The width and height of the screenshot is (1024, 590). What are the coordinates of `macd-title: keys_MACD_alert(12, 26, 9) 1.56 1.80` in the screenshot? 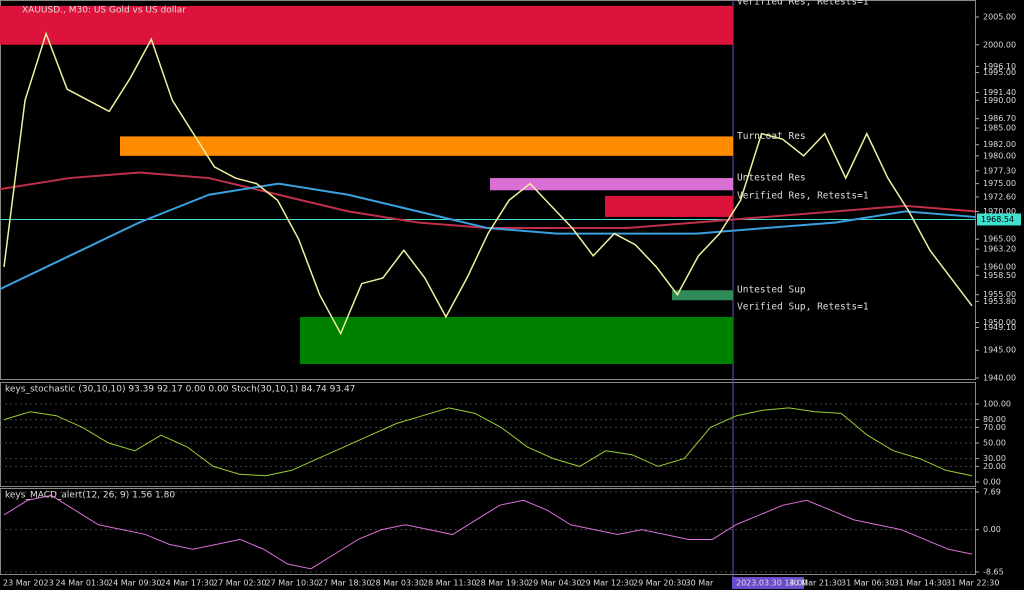 It's located at (90, 496).